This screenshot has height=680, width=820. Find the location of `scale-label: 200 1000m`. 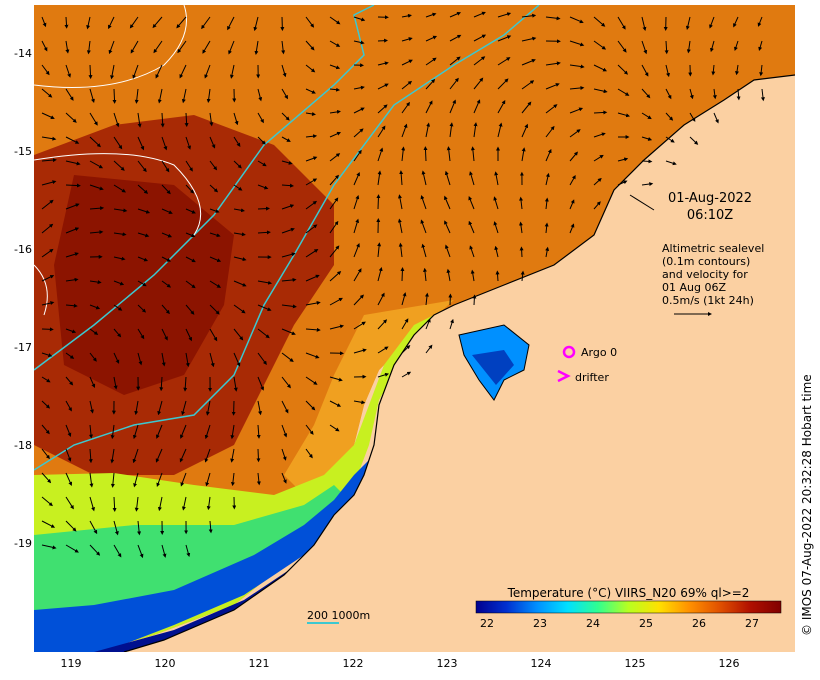

scale-label: 200 1000m is located at coordinates (339, 615).